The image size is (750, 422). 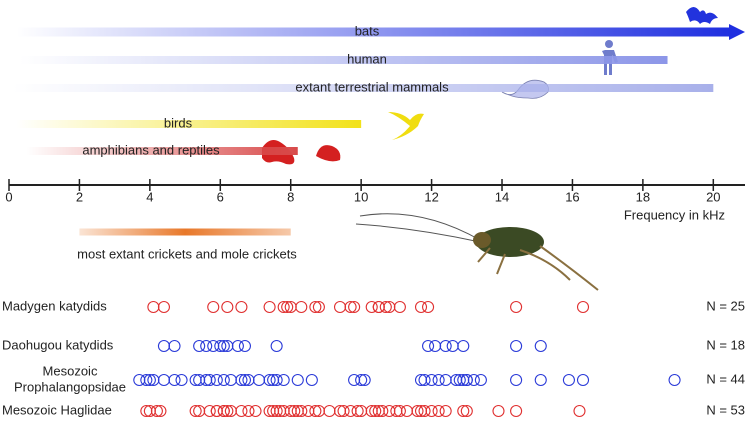 I want to click on range-arrow, so click(x=737, y=32).